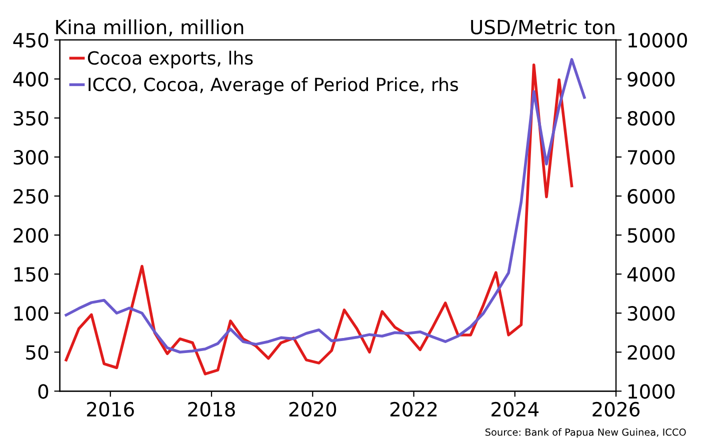 This screenshot has height=439, width=704. What do you see at coordinates (651, 196) in the screenshot?
I see `y2-tick-label: 6000` at bounding box center [651, 196].